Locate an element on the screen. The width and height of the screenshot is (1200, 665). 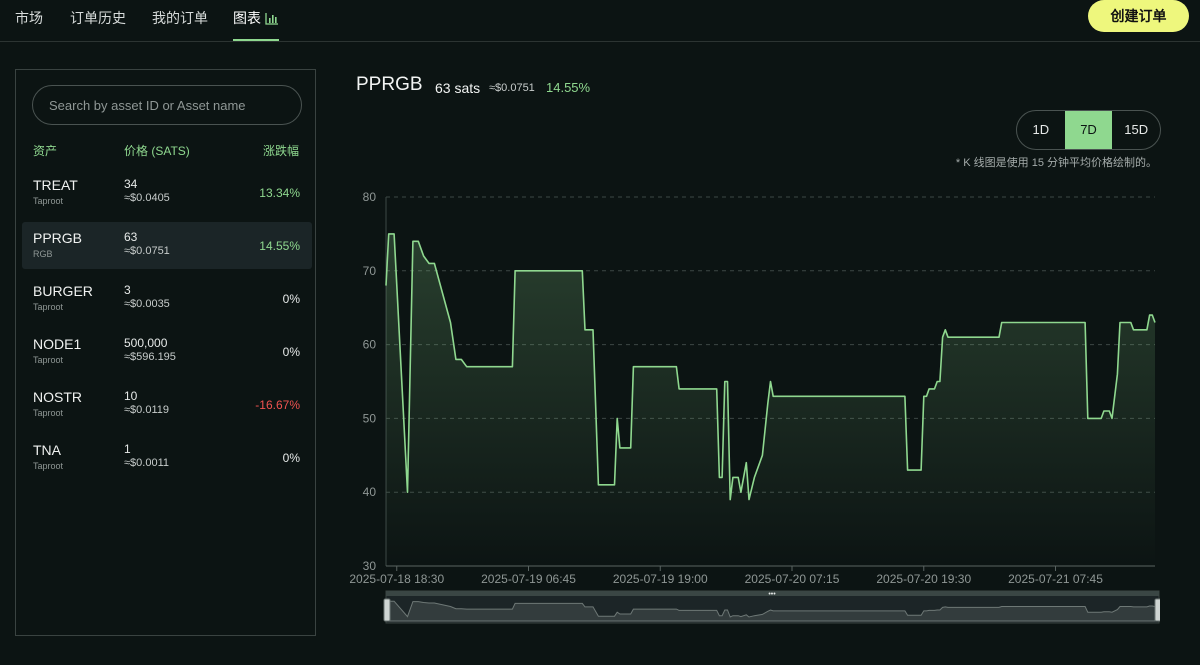
x-tick-label: 2025-07-21 07:45 is located at coordinates (1055, 579).